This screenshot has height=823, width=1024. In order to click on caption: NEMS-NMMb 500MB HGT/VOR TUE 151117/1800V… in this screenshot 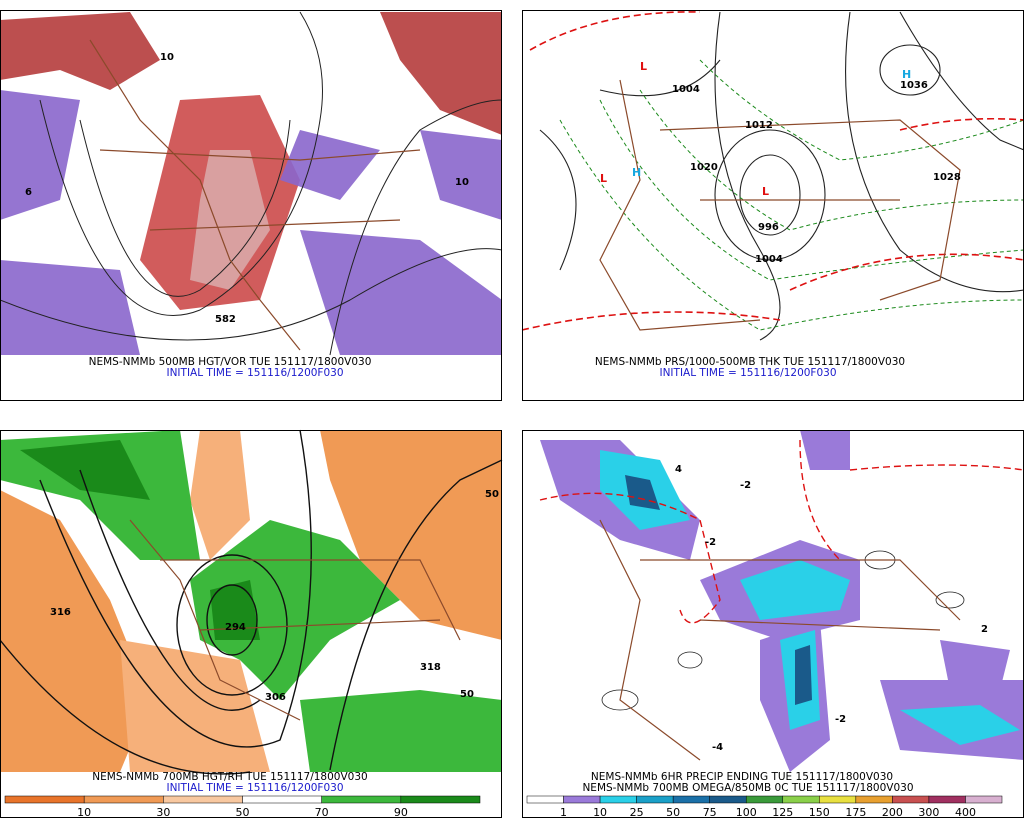, I will do `click(230, 362)`.